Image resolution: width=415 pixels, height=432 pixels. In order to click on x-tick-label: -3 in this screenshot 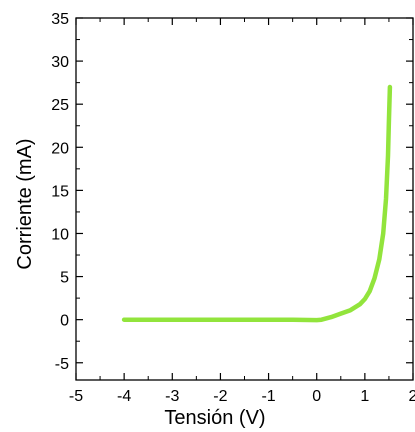, I will do `click(172, 396)`.